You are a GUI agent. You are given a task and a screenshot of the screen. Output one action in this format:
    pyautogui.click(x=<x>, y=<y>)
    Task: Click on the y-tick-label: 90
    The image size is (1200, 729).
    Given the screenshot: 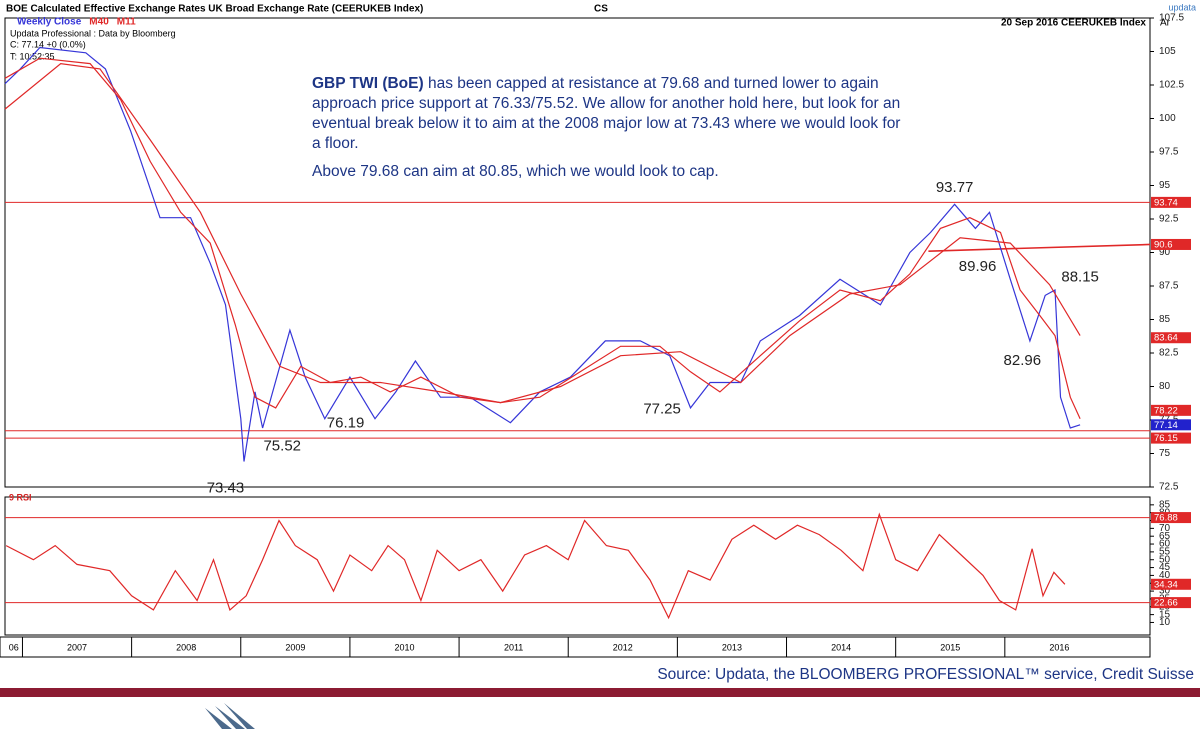 What is the action you would take?
    pyautogui.click(x=1165, y=252)
    